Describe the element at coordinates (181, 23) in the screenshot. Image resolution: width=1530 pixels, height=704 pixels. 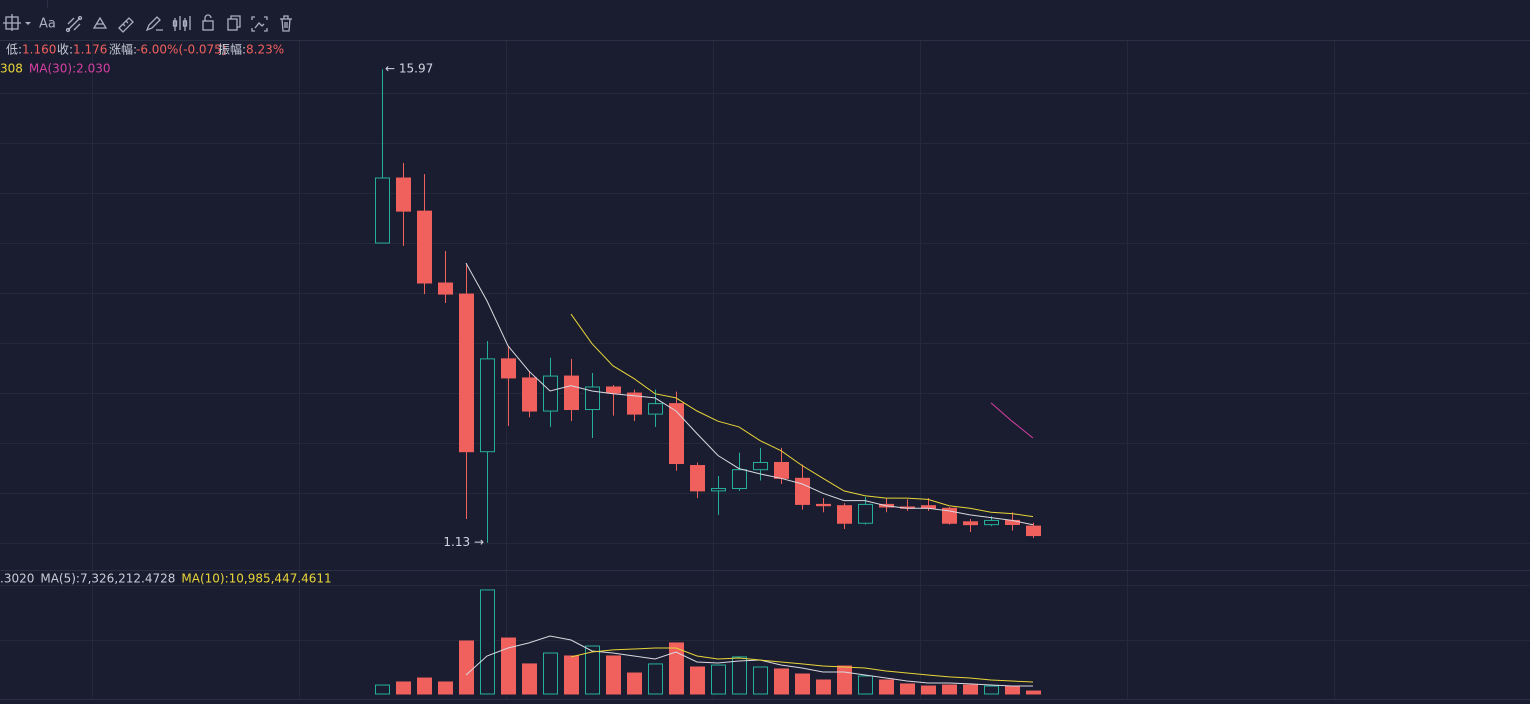
I see `indicator-tool` at that location.